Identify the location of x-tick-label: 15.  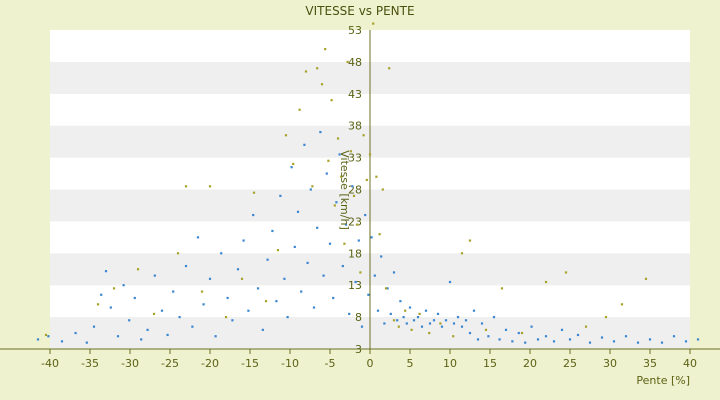
(490, 363).